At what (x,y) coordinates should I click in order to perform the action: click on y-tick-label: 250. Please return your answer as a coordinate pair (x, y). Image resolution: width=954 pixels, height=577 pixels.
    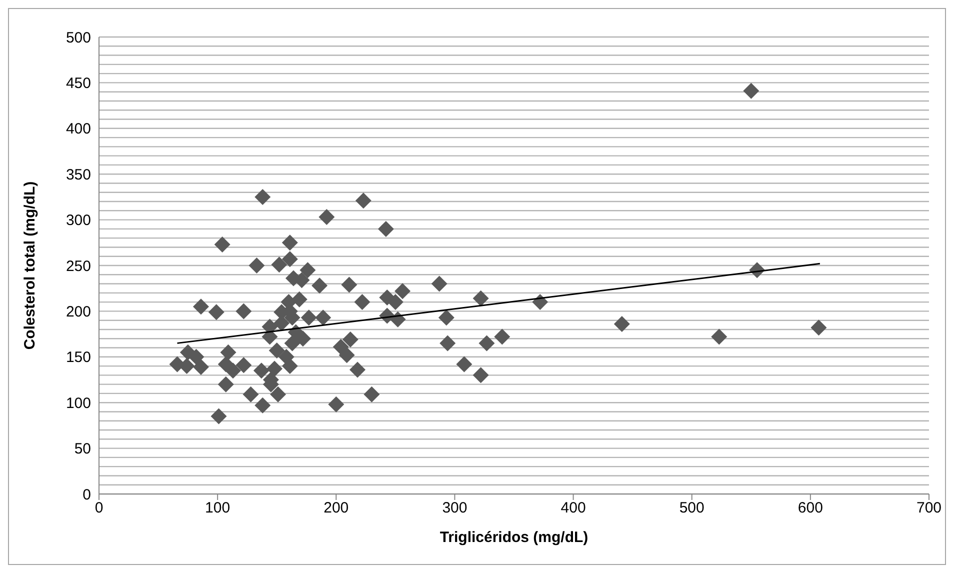
    Looking at the image, I should click on (78, 266).